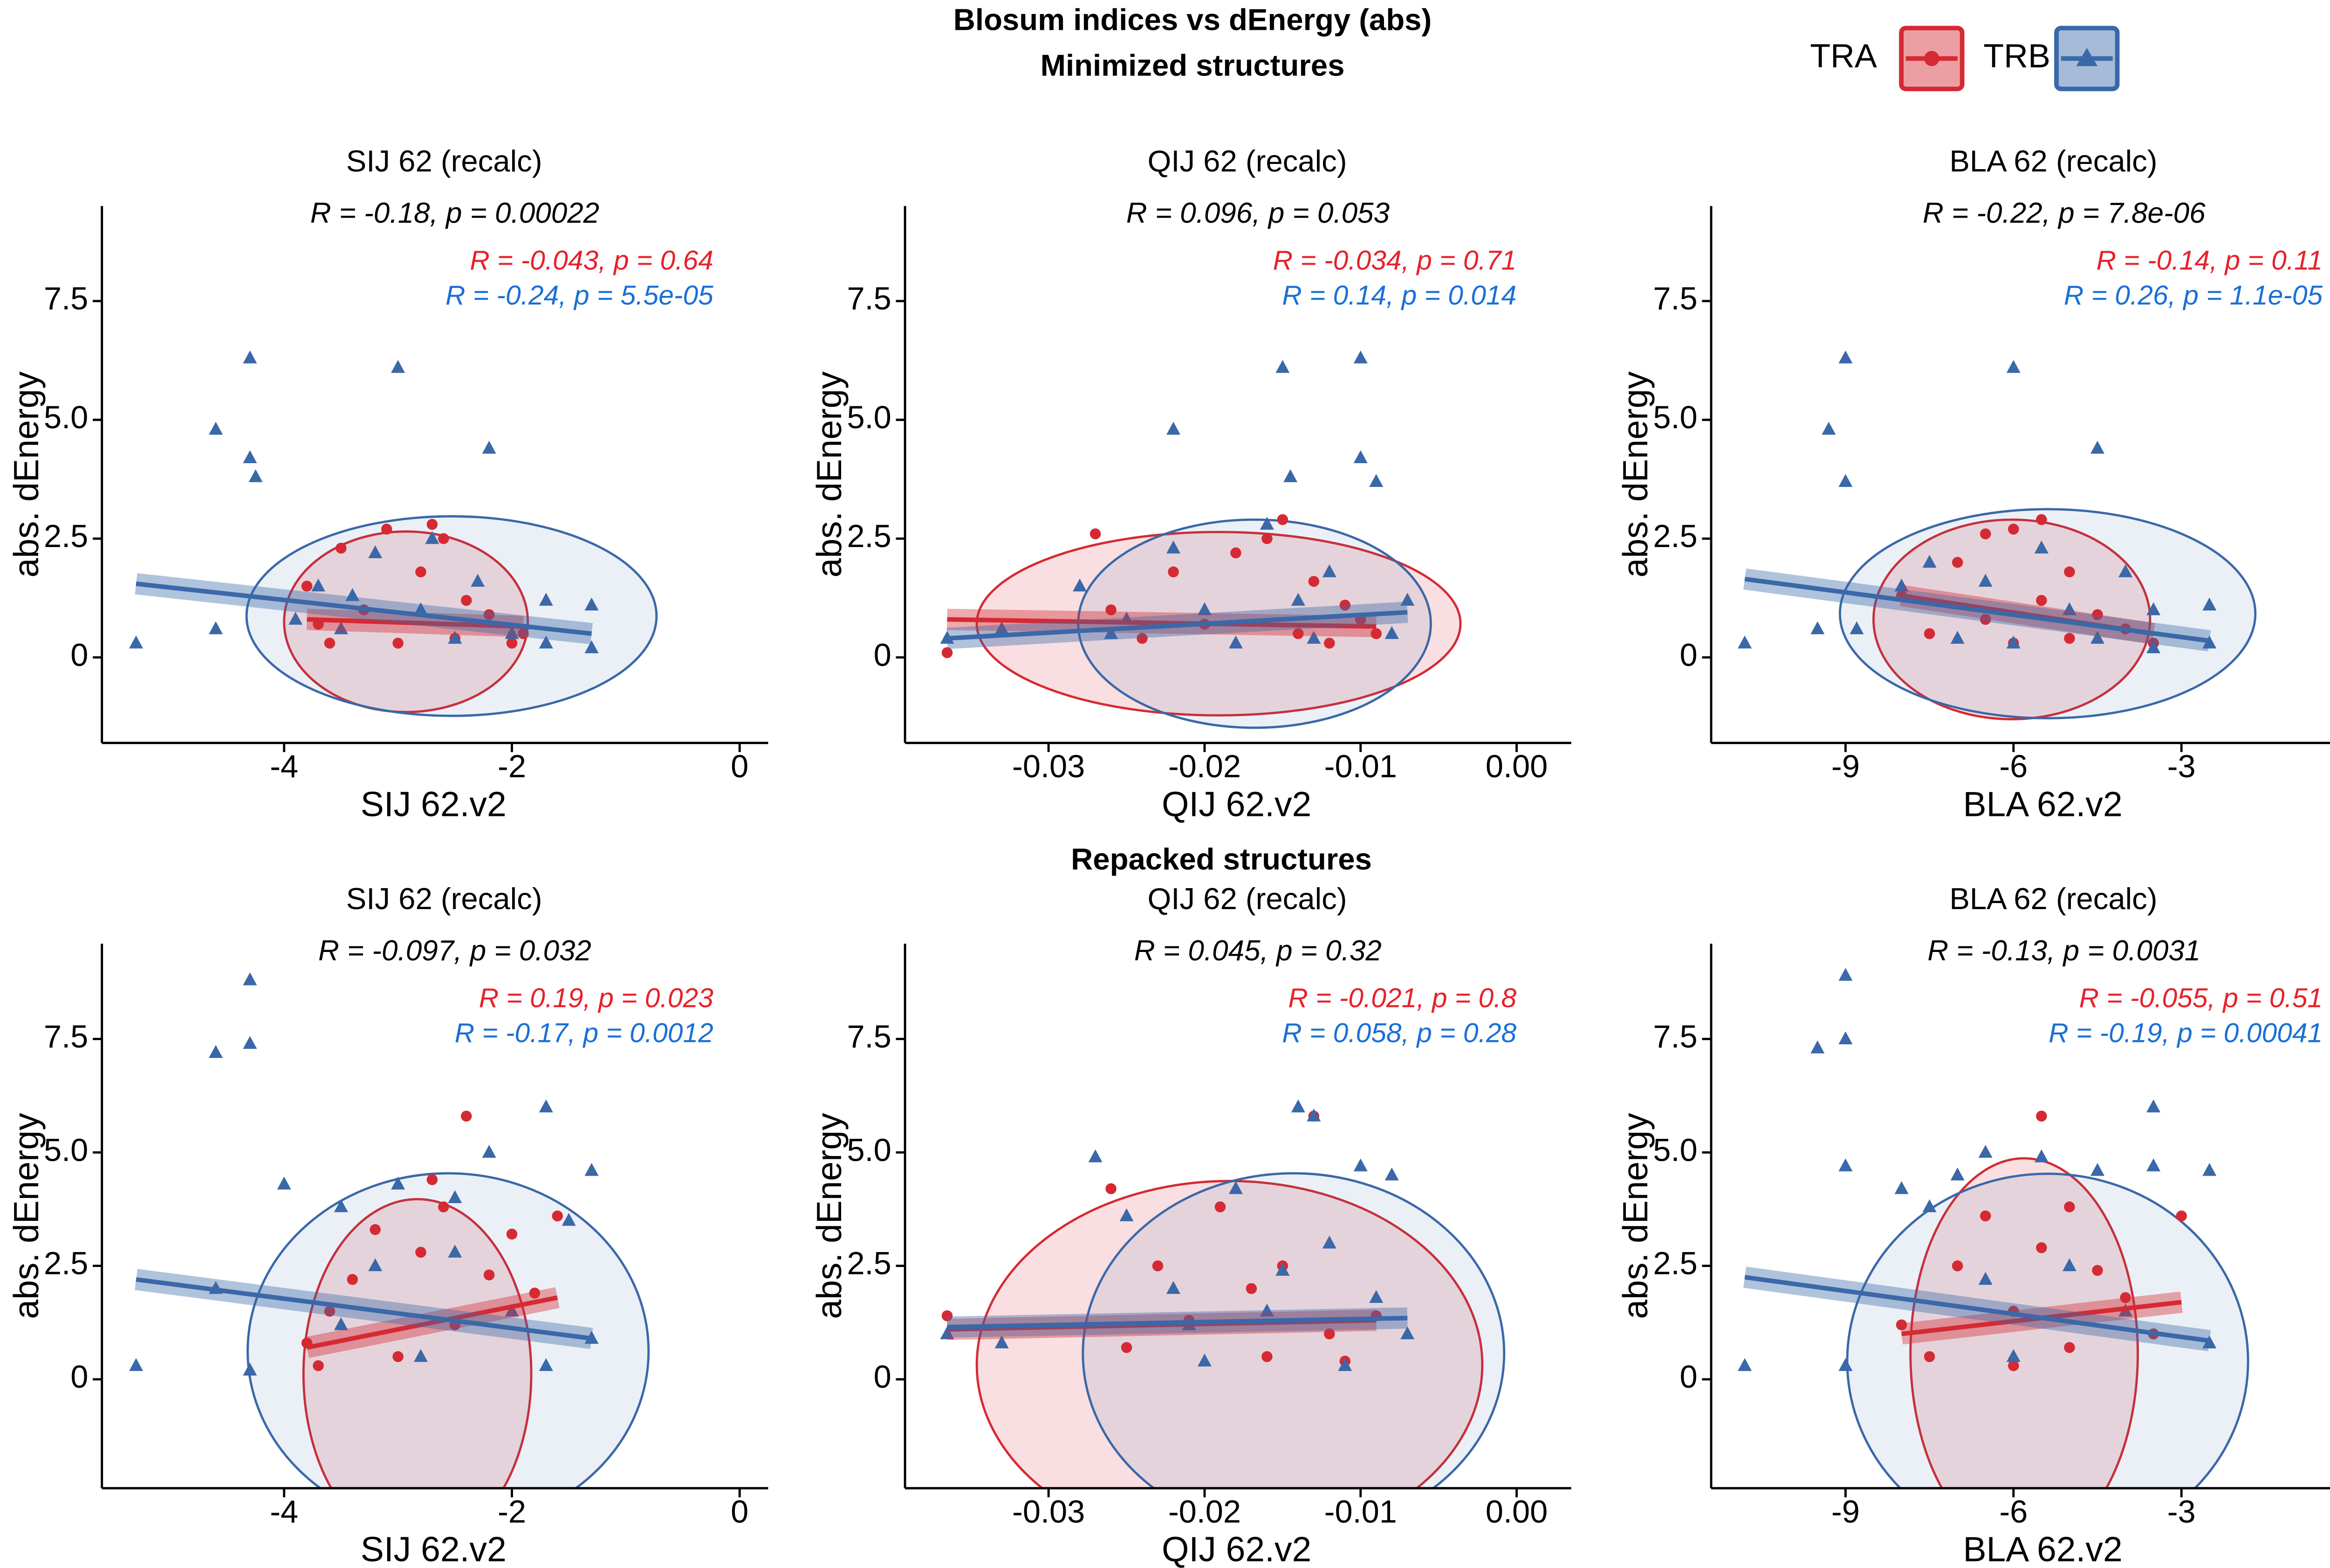 This screenshot has width=2330, height=1568. Describe the element at coordinates (1845, 1511) in the screenshot. I see `x-tick-label: -9` at that location.